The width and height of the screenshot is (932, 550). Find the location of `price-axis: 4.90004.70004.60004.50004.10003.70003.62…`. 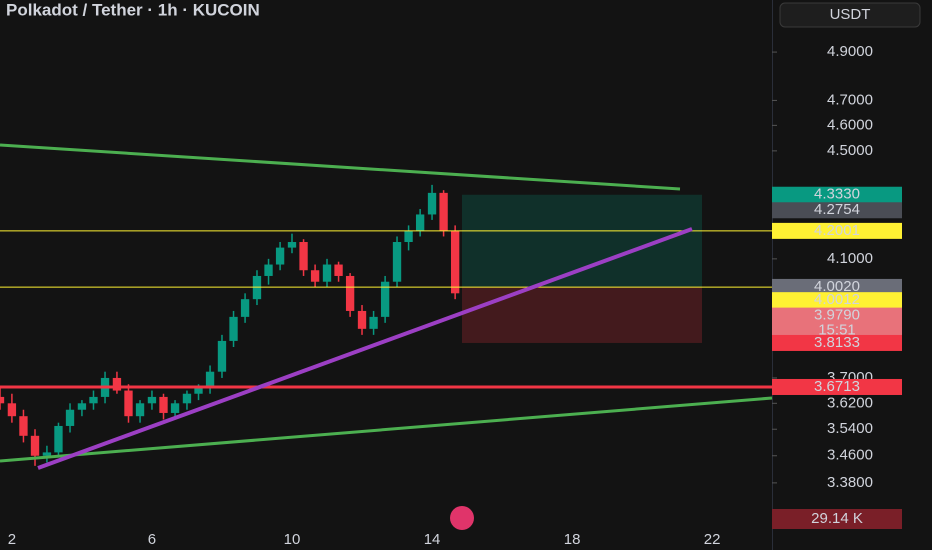

price-axis: 4.90004.70004.60004.50004.10003.70003.62… is located at coordinates (837, 267).